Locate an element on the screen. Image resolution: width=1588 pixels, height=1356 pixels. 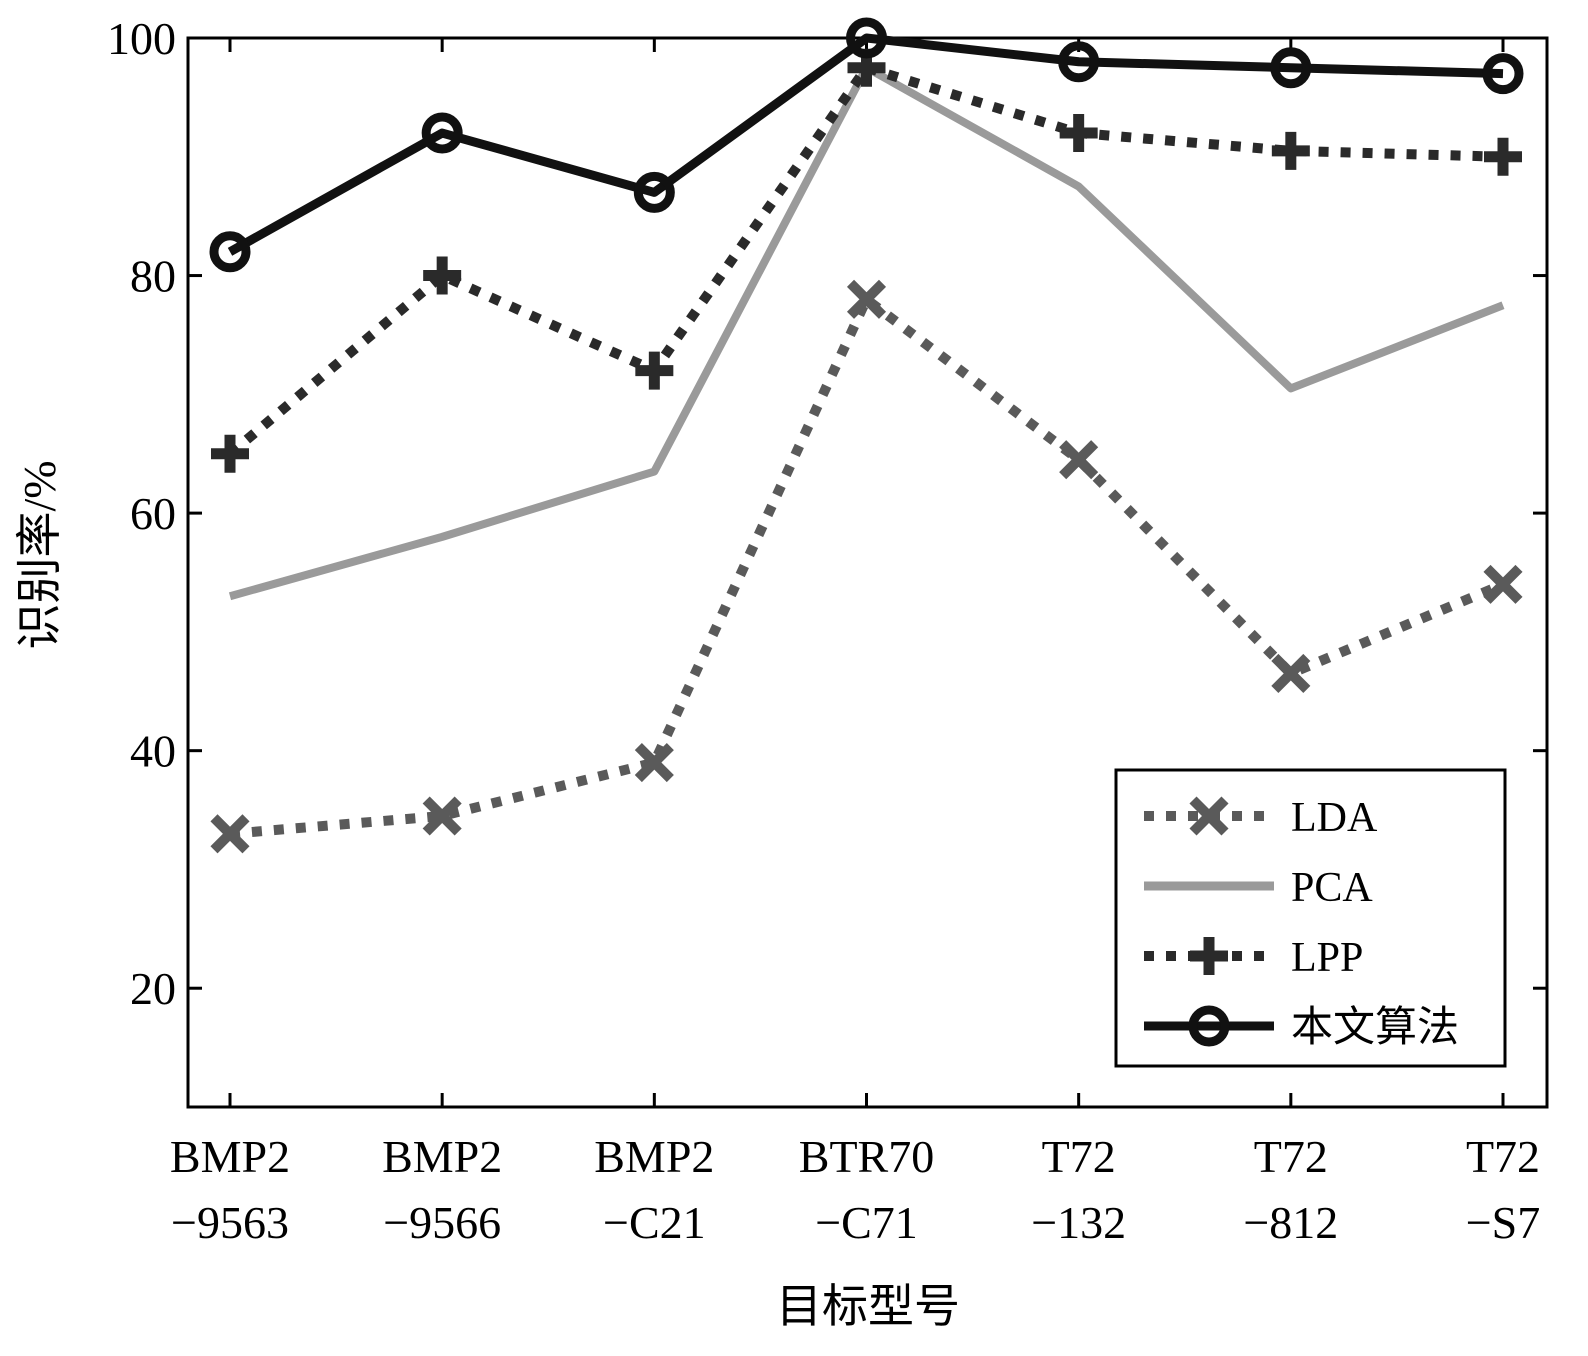
x-tick-label-line2: −812 is located at coordinates (1290, 1222).